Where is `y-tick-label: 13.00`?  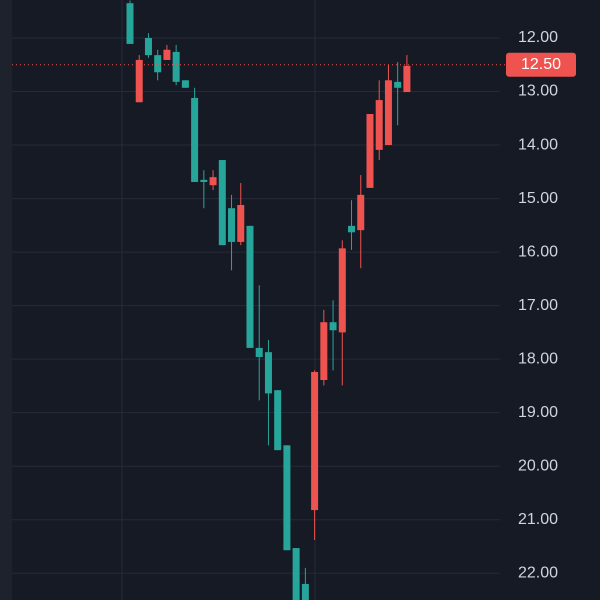 y-tick-label: 13.00 is located at coordinates (538, 91).